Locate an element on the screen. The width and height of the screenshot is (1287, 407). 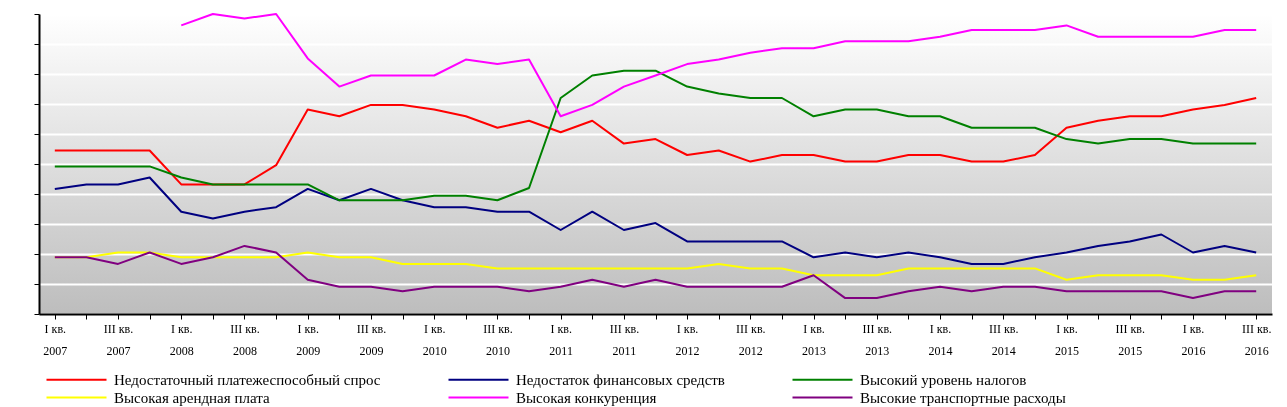
legend-label: Высокий уровень налогов is located at coordinates (943, 379).